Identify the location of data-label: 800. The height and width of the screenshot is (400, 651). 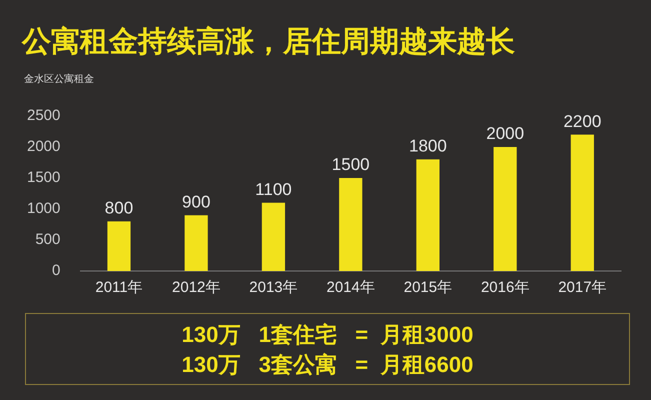
(119, 208).